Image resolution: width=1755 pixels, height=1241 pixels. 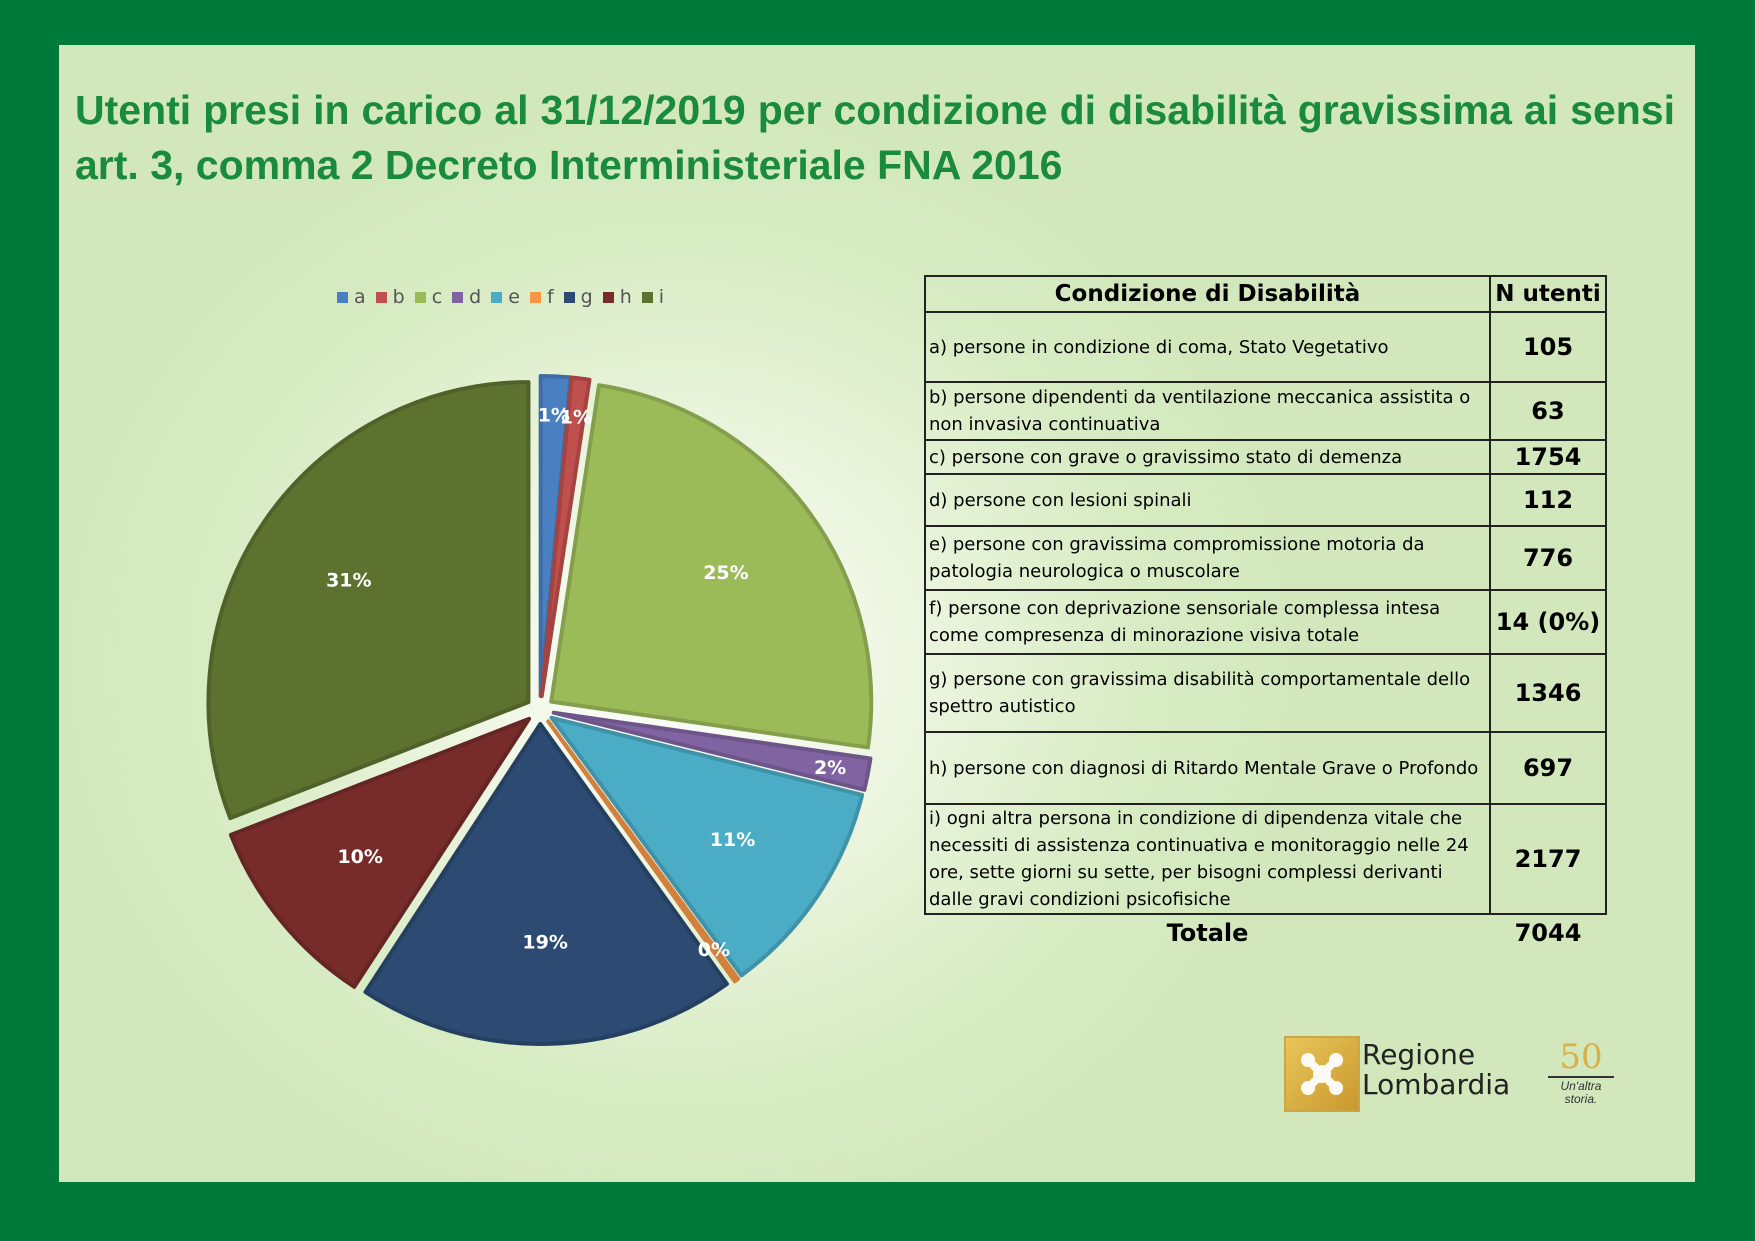 What do you see at coordinates (381, 297) in the screenshot?
I see `legend-swatch-b` at bounding box center [381, 297].